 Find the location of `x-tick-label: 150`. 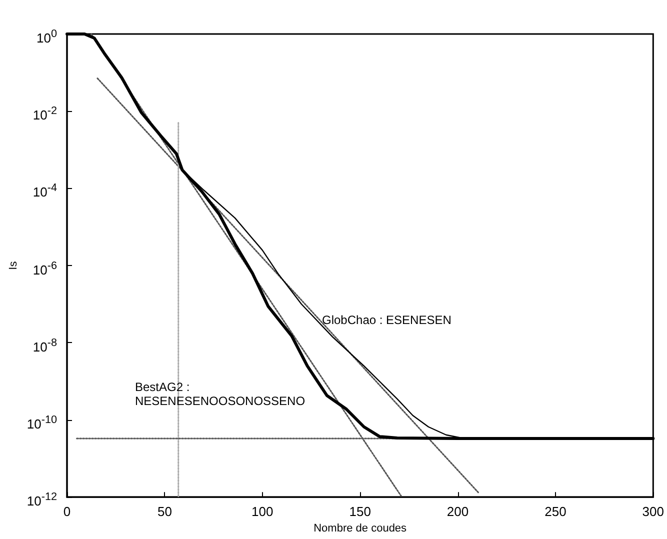

x-tick-label: 150 is located at coordinates (360, 512).